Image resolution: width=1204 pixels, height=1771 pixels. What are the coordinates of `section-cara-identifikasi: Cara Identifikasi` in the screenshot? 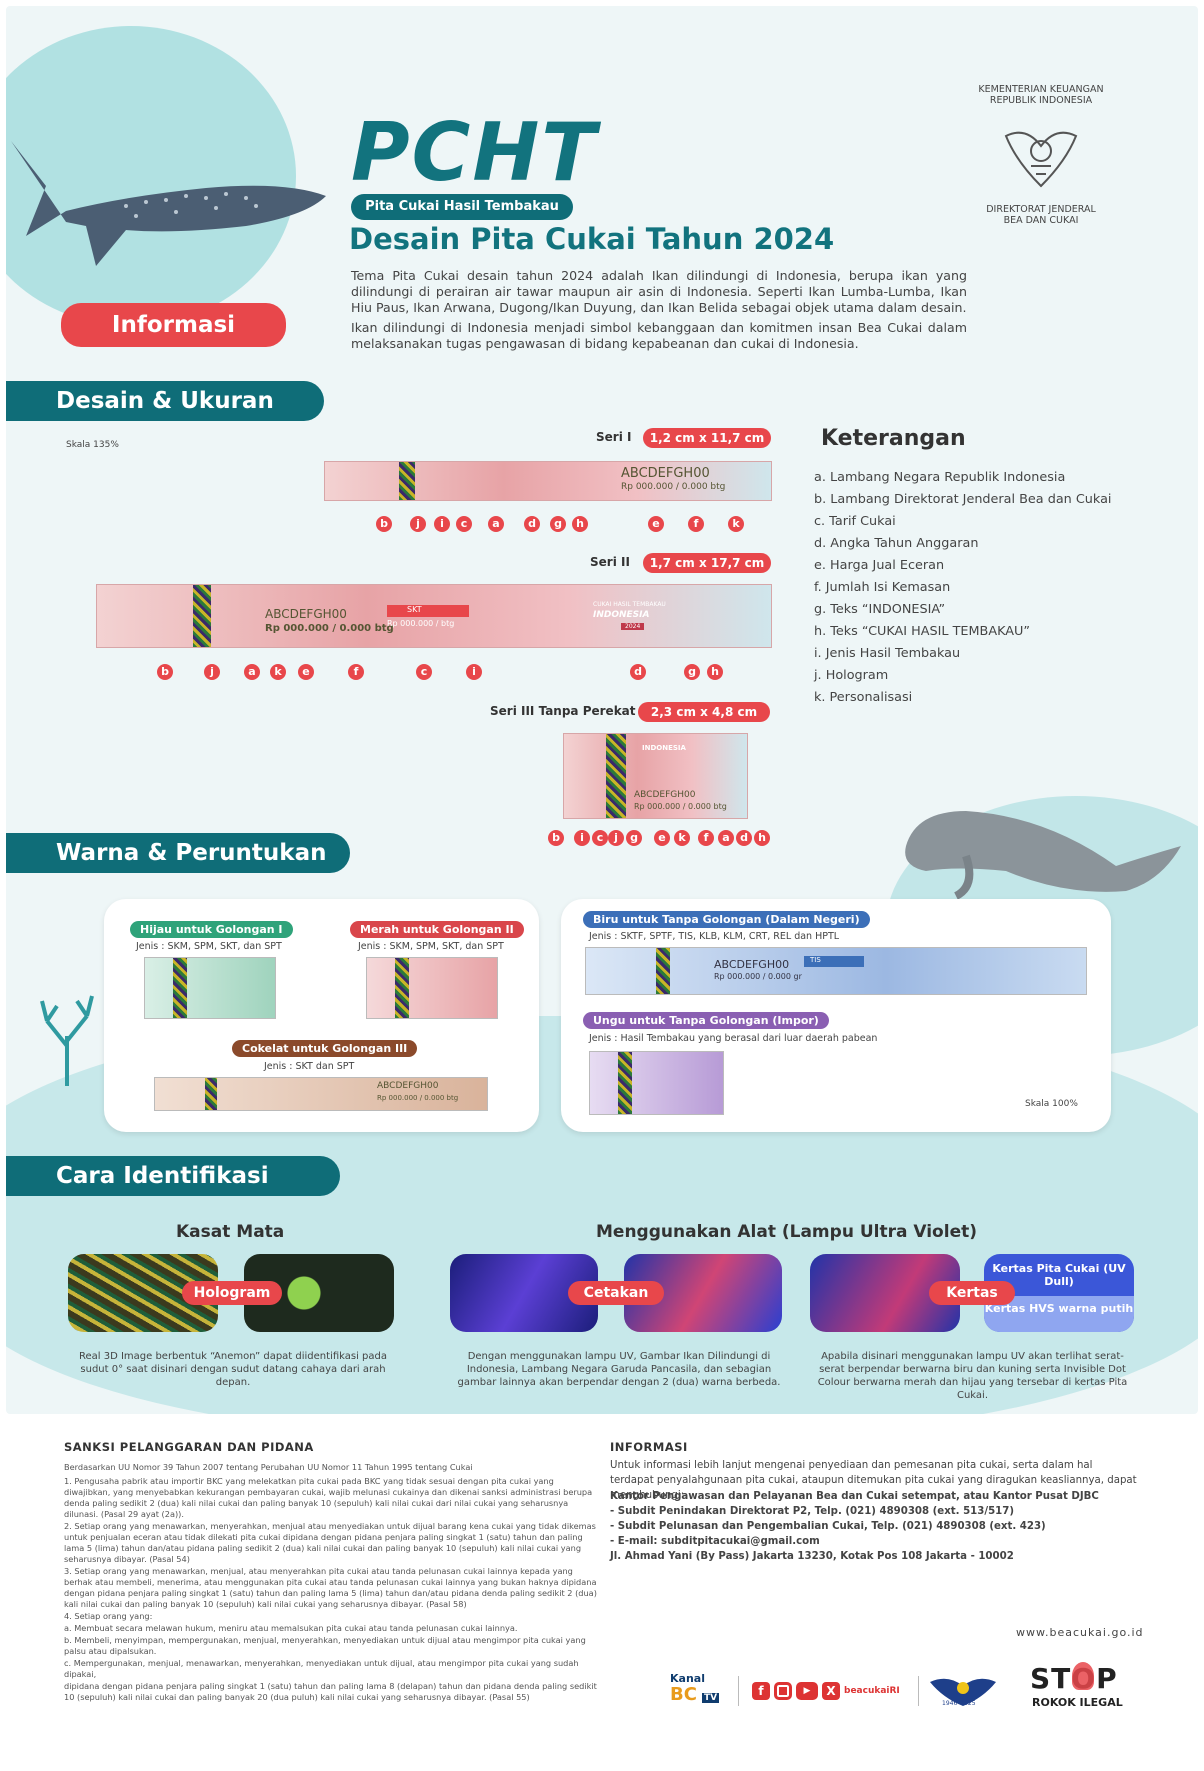 It's located at (173, 1176).